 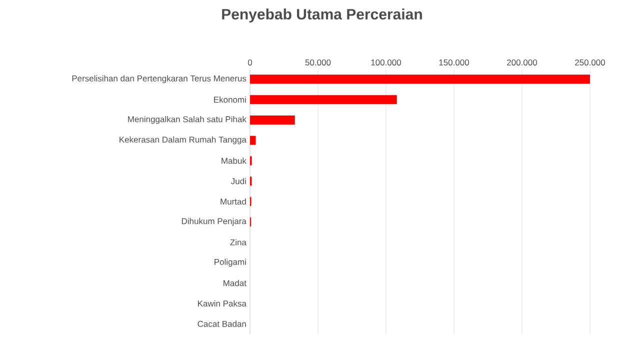 What do you see at coordinates (238, 181) in the screenshot?
I see `y-tick-label: Judi` at bounding box center [238, 181].